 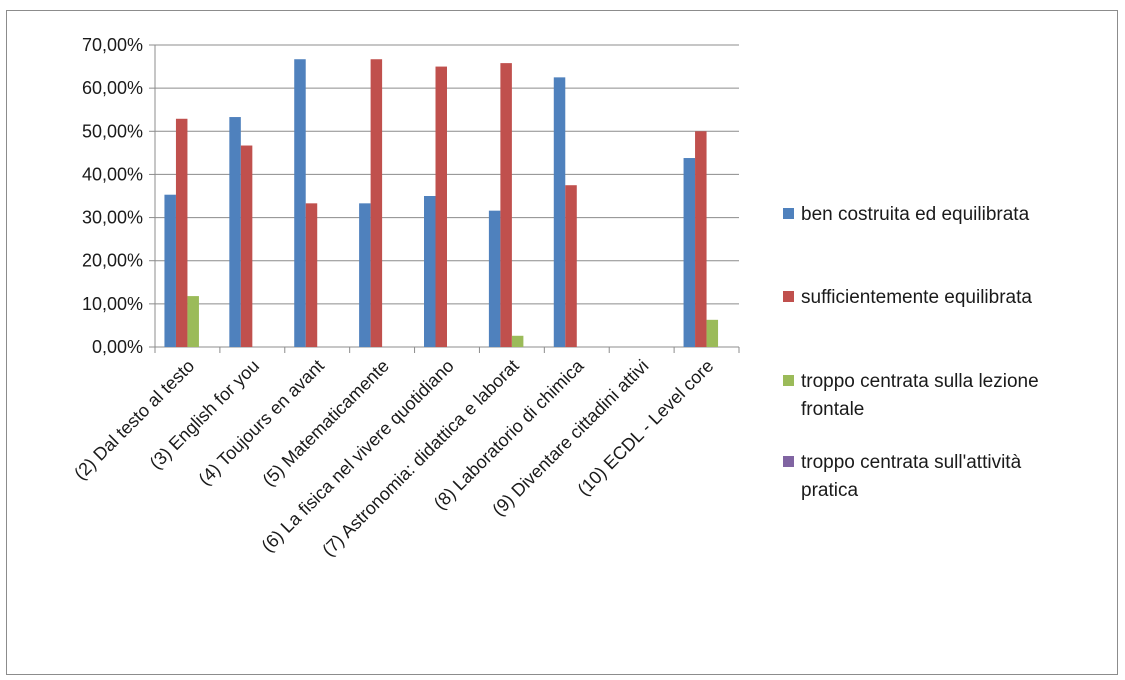 What do you see at coordinates (112, 131) in the screenshot?
I see `y-tick-label: 50,00%` at bounding box center [112, 131].